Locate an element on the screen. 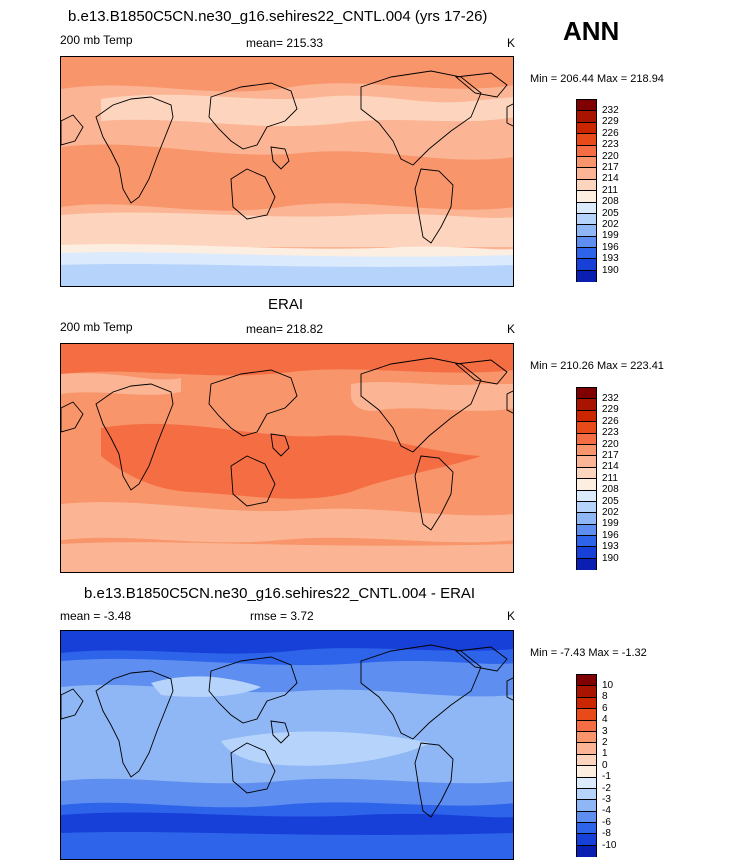 The image size is (732, 865). panel-2-colorbar-tick: 226 is located at coordinates (610, 421).